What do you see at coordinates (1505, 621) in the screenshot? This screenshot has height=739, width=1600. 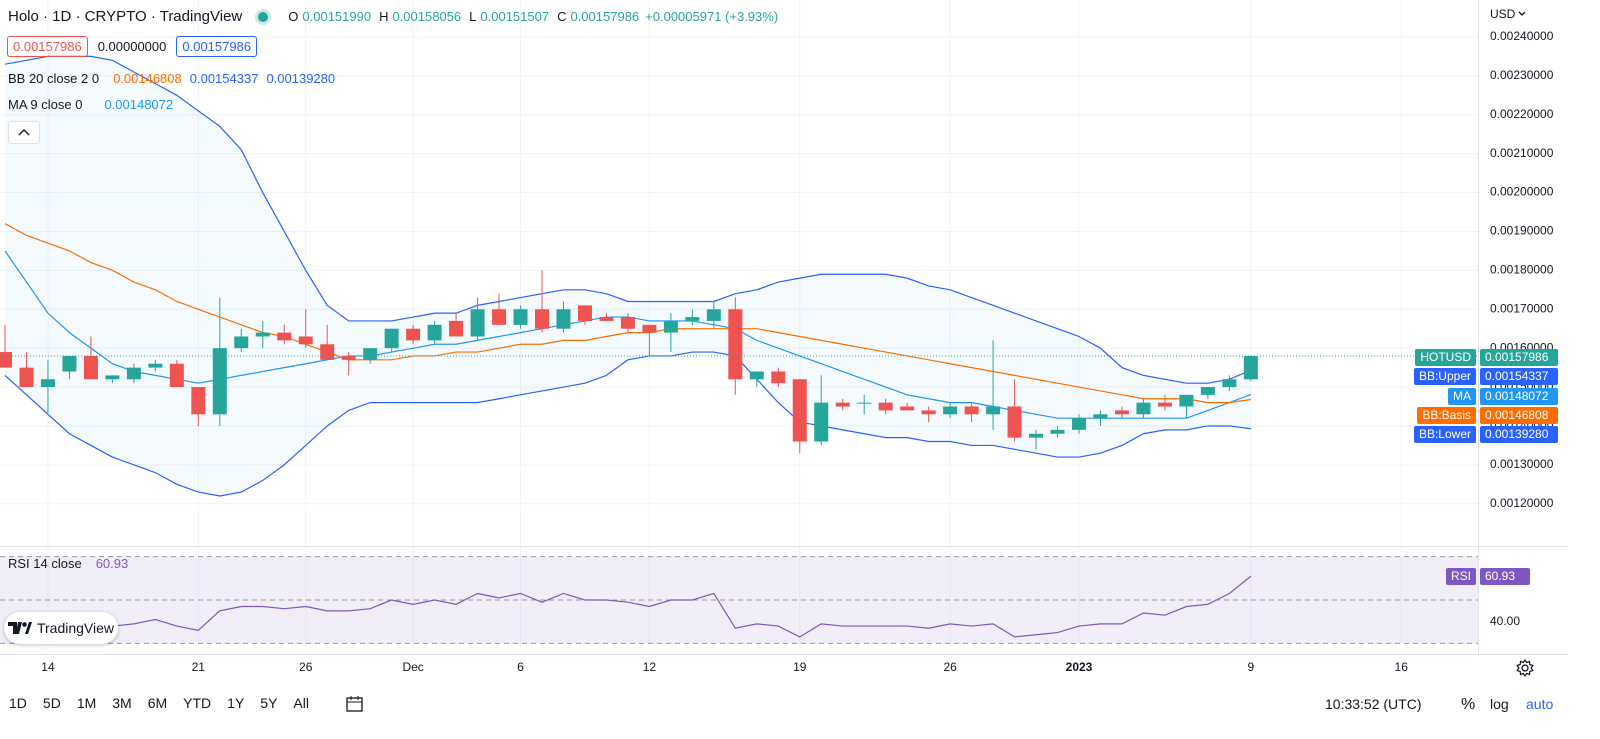 I see `rsi-tick-label: 40.00` at bounding box center [1505, 621].